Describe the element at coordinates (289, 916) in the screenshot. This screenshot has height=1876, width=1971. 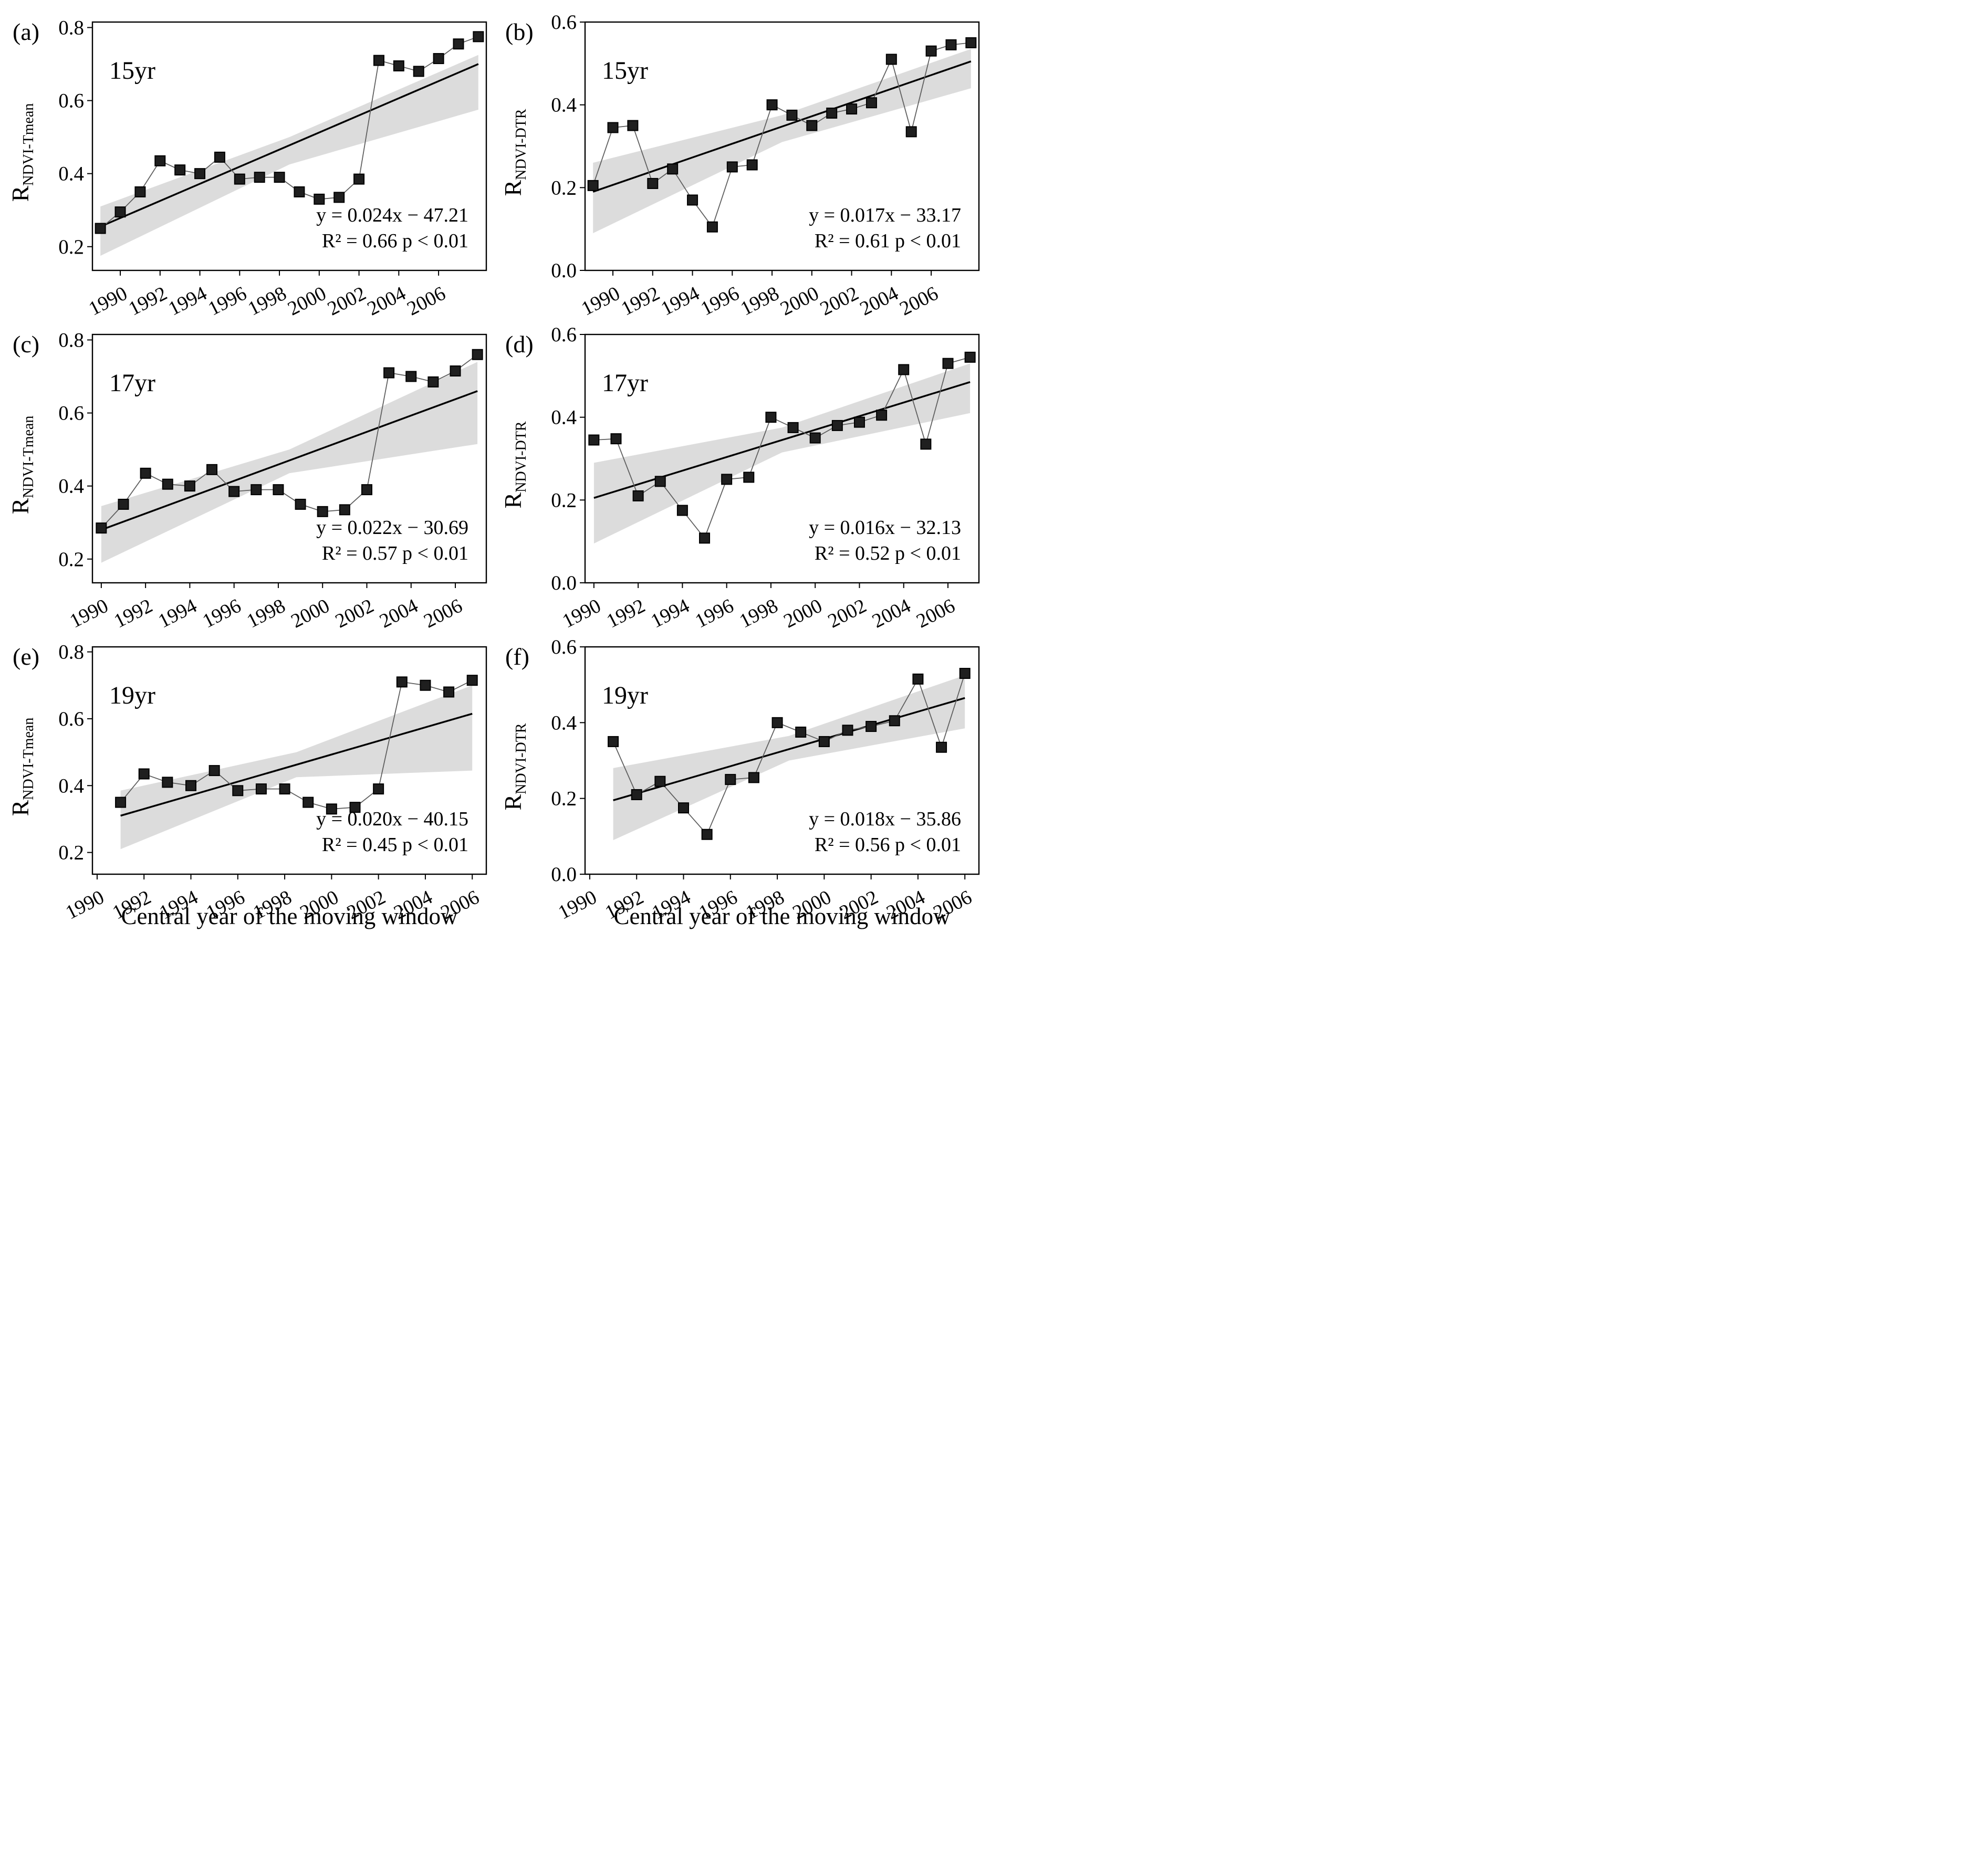
I see `x-axis-title: Central year of the moving window` at that location.